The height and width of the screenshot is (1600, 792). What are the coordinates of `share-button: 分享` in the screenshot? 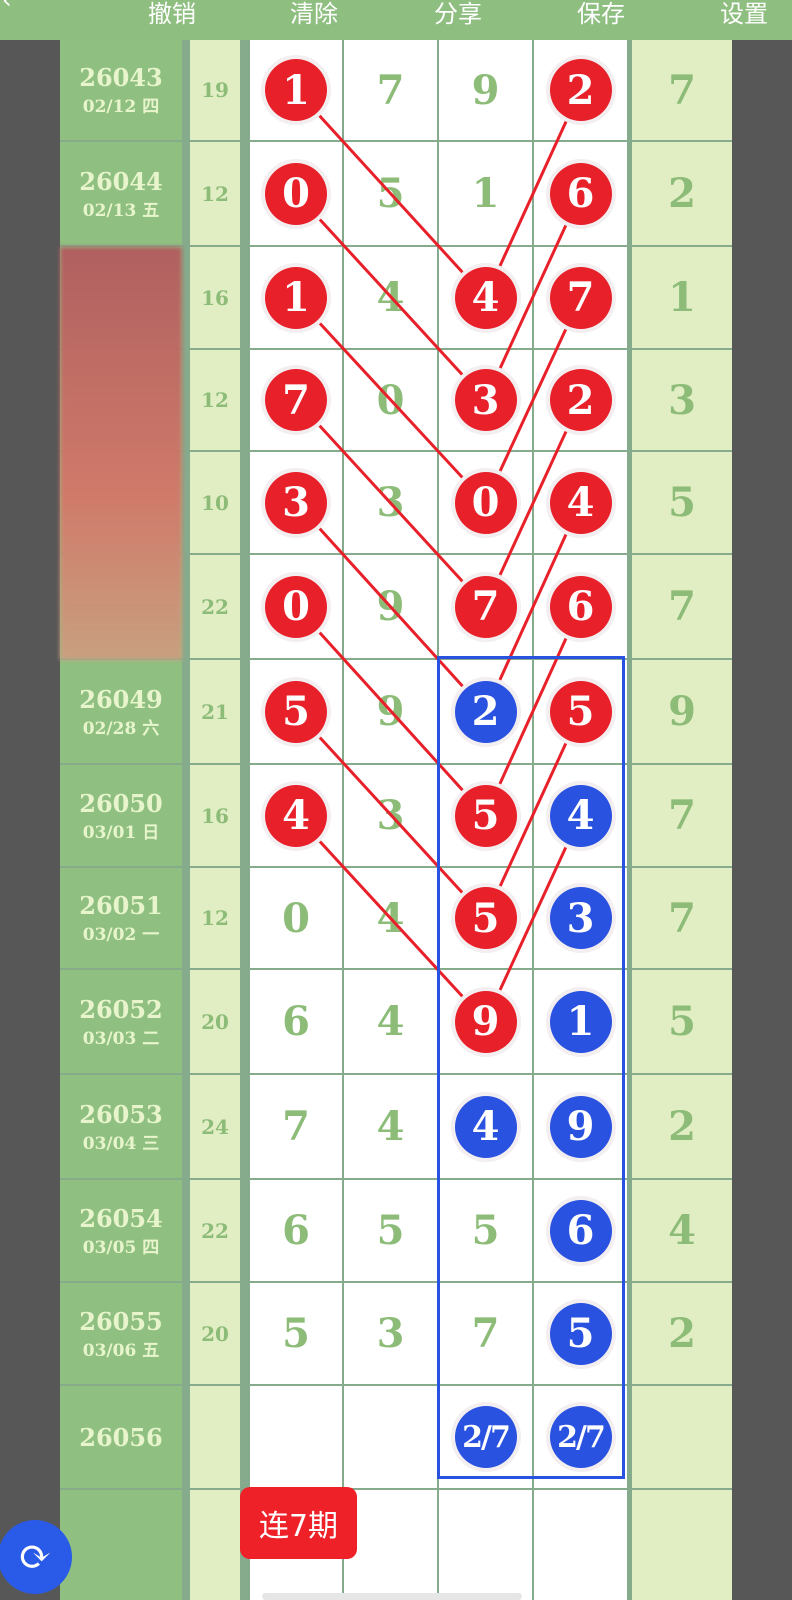 It's located at (458, 14).